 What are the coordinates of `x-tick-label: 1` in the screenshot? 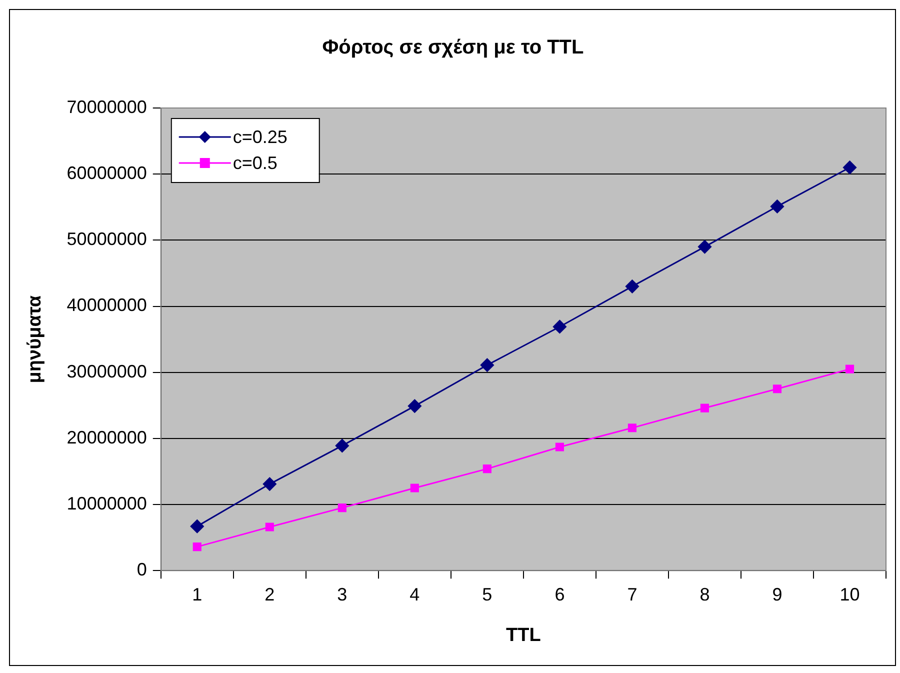 It's located at (197, 594).